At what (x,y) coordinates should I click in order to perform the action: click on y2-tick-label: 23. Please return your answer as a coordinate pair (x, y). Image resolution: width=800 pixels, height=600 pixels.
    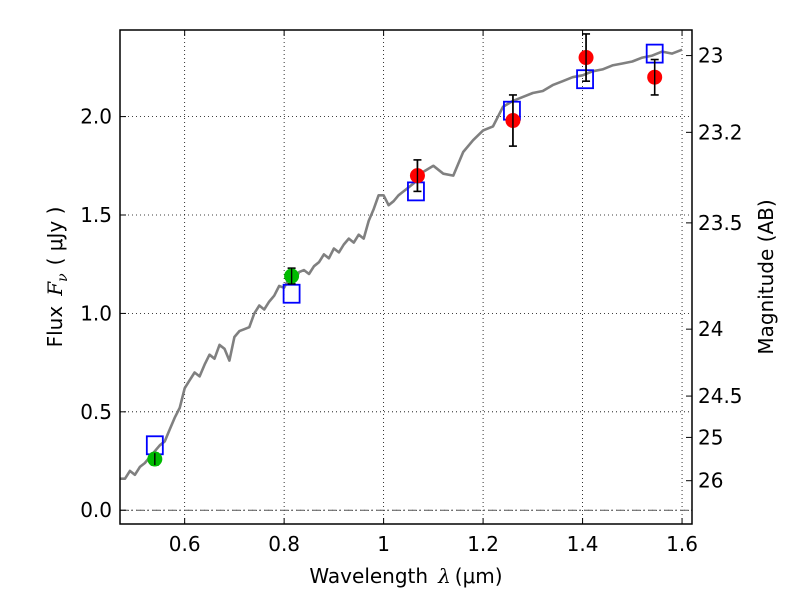
    Looking at the image, I should click on (710, 56).